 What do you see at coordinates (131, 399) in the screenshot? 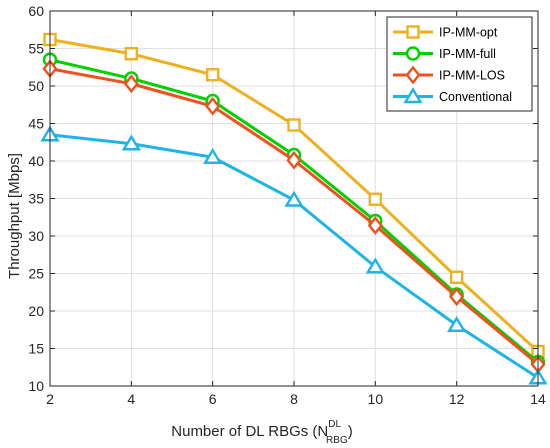
I see `x-tick-label: 4` at bounding box center [131, 399].